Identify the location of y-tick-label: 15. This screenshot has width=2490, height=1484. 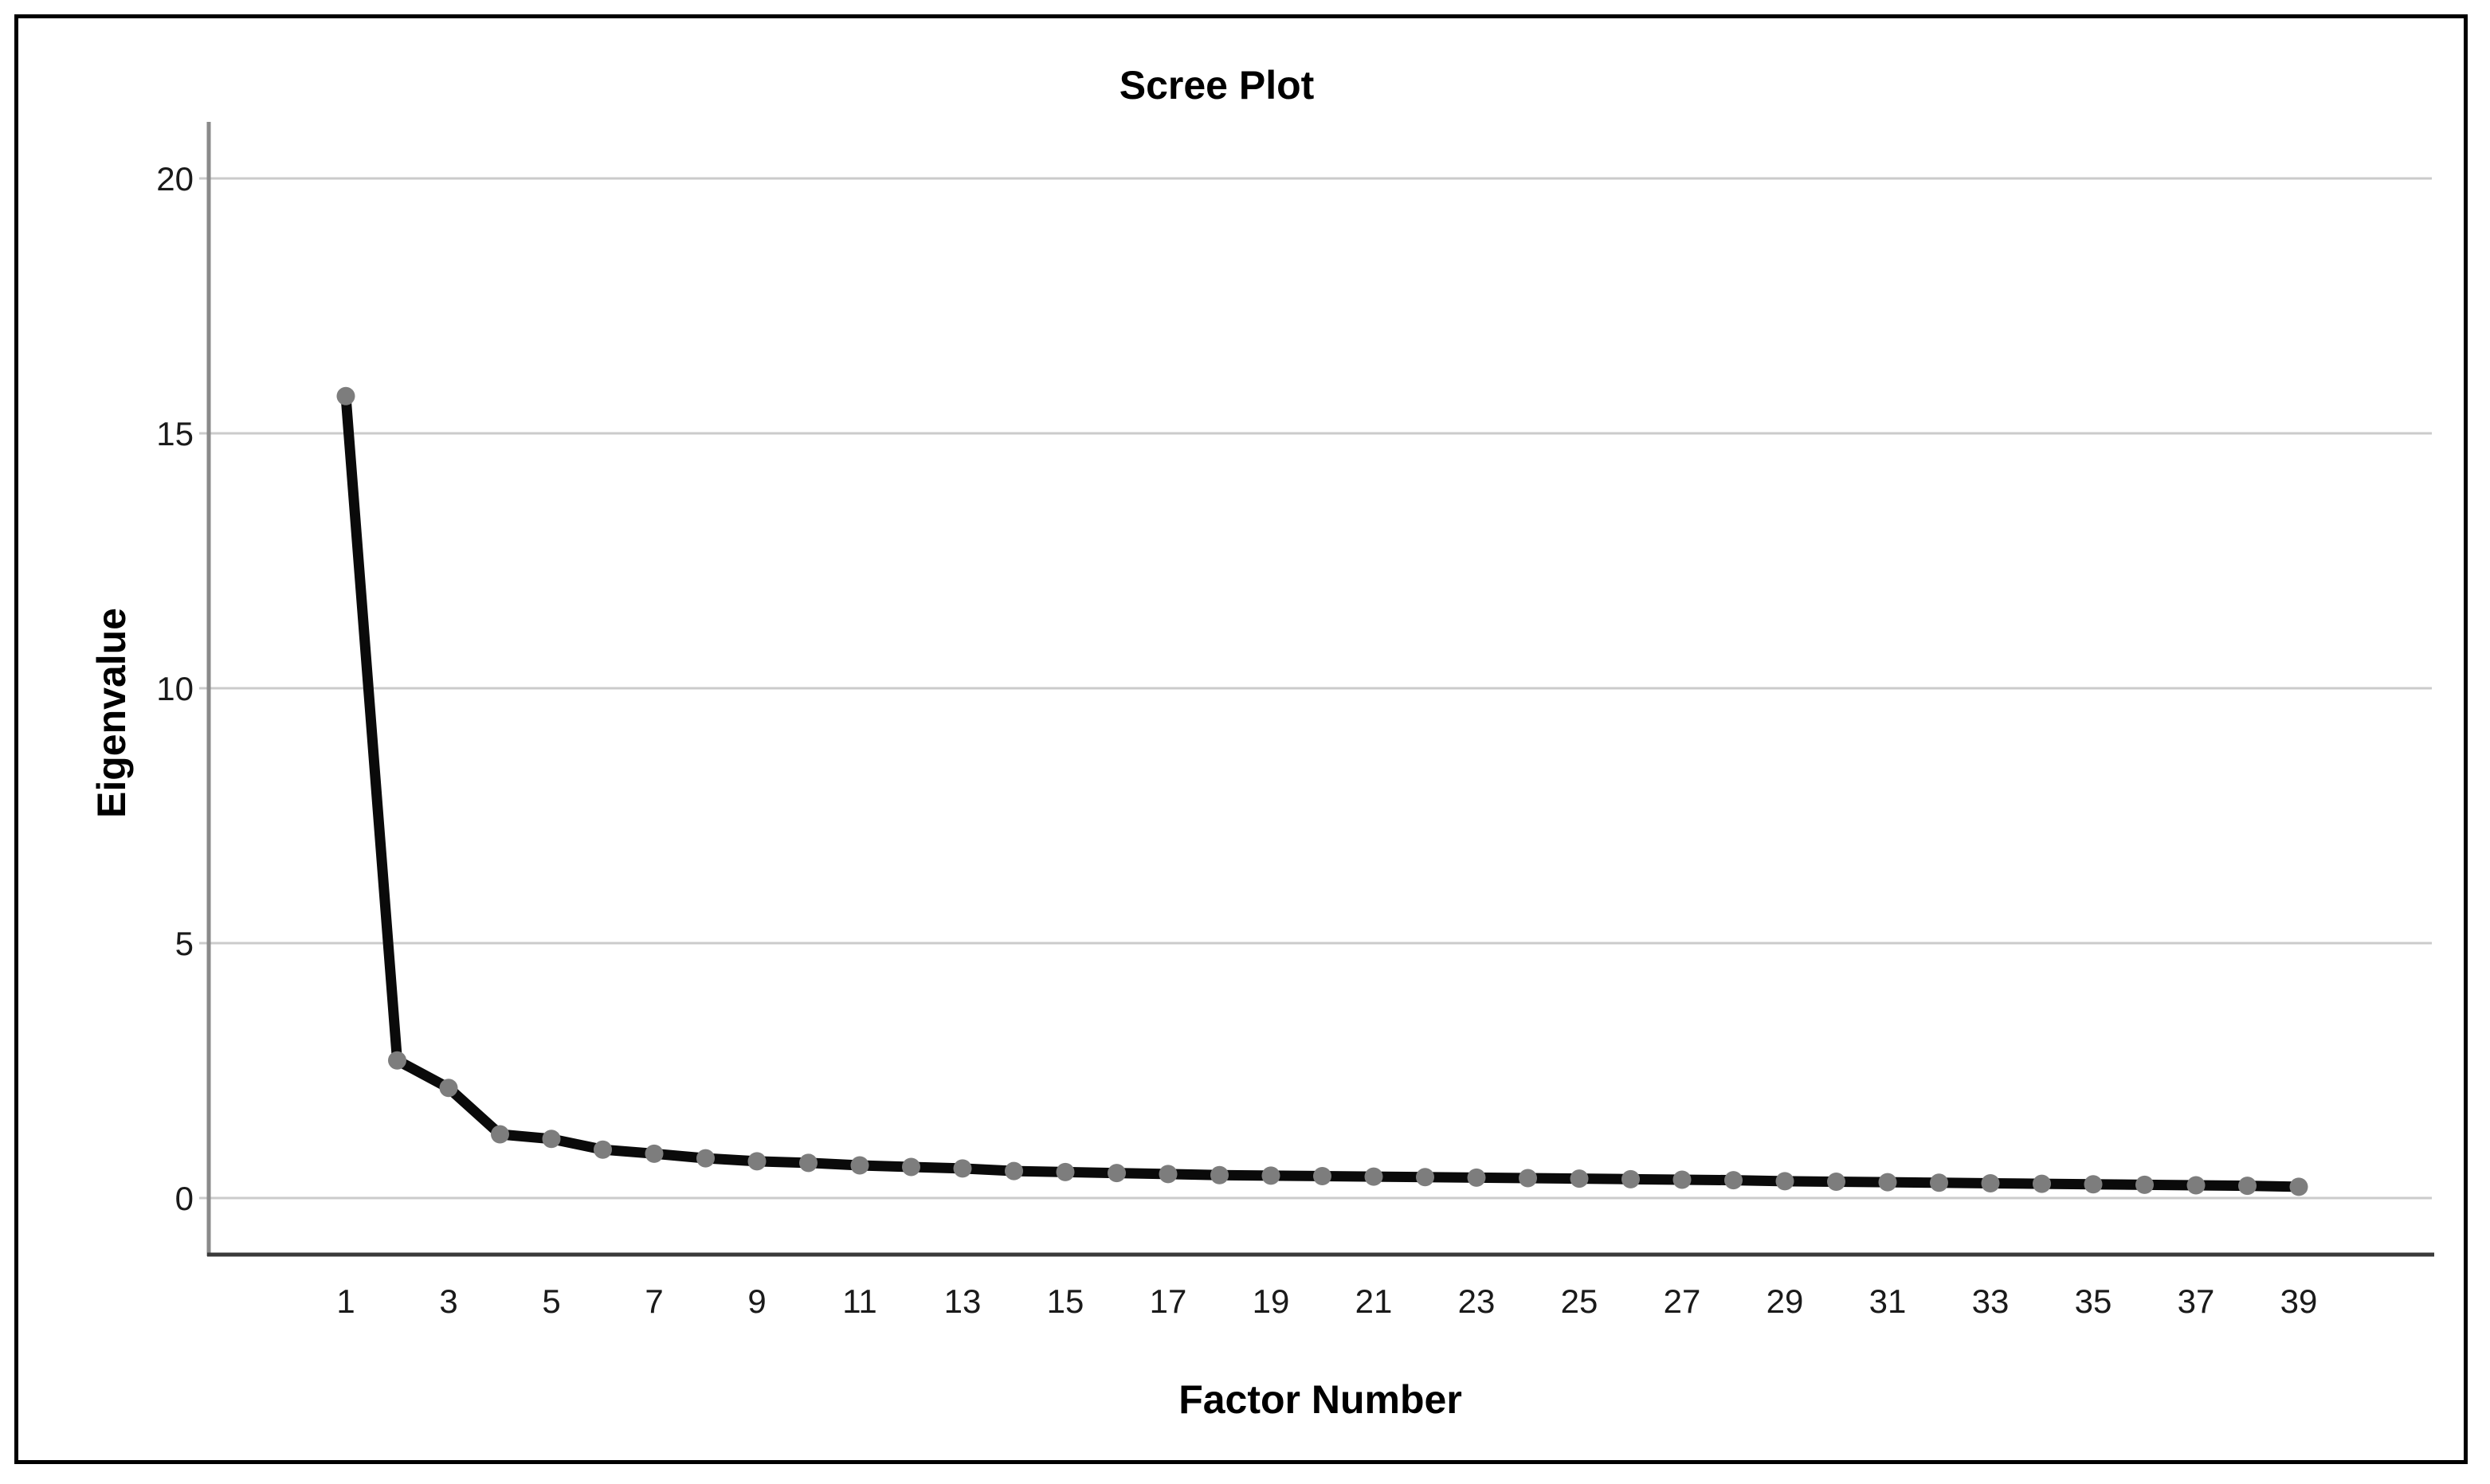
(175, 434).